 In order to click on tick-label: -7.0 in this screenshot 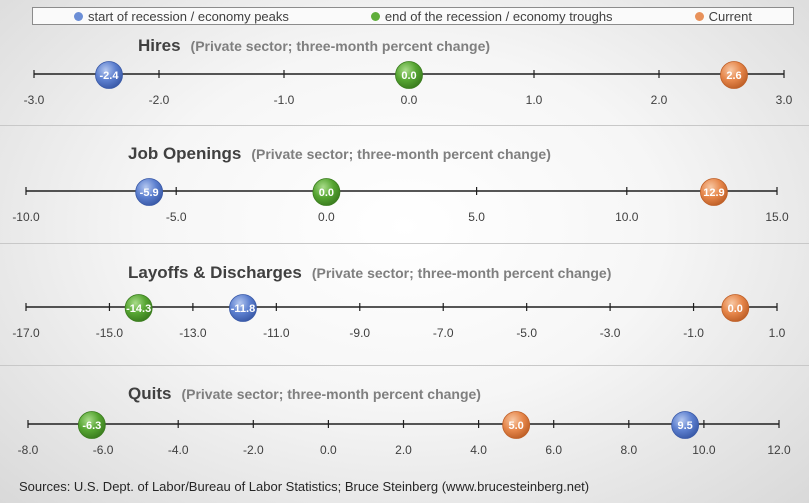, I will do `click(443, 333)`.